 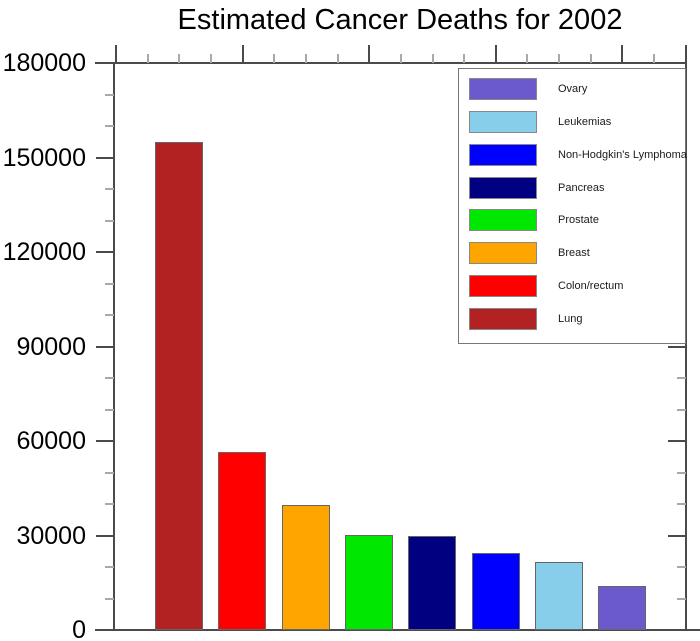 What do you see at coordinates (558, 595) in the screenshot?
I see `bar-leukemias` at bounding box center [558, 595].